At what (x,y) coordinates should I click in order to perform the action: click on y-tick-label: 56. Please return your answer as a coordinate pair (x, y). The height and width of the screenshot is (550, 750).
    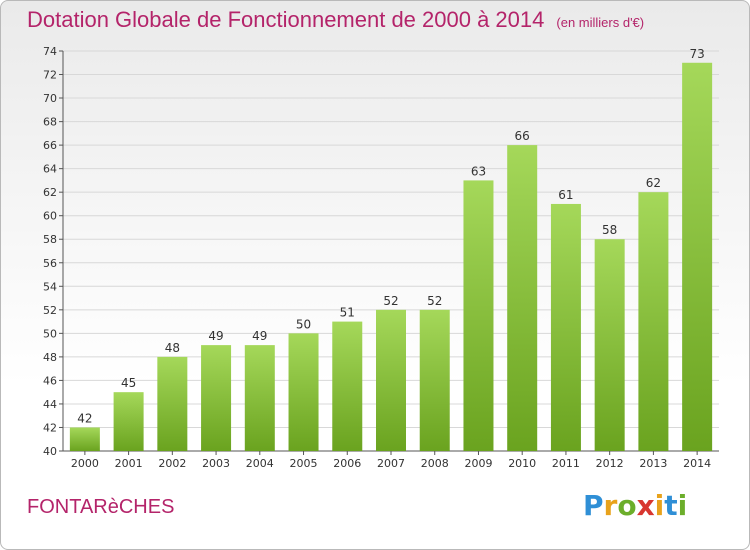
    Looking at the image, I should click on (50, 263).